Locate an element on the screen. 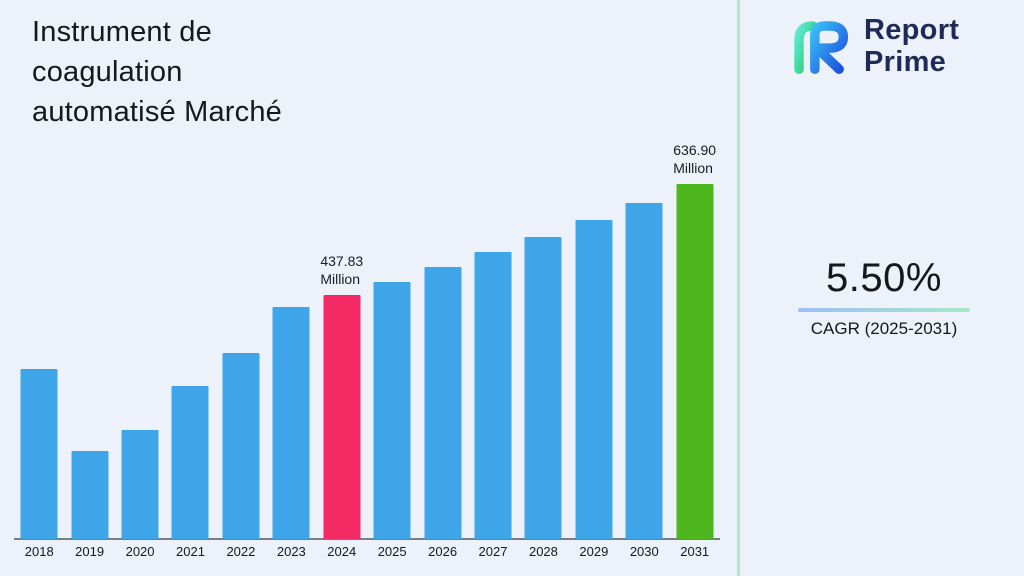 The image size is (1024, 576). bar-slot-2018: 2018 is located at coordinates (39, 356).